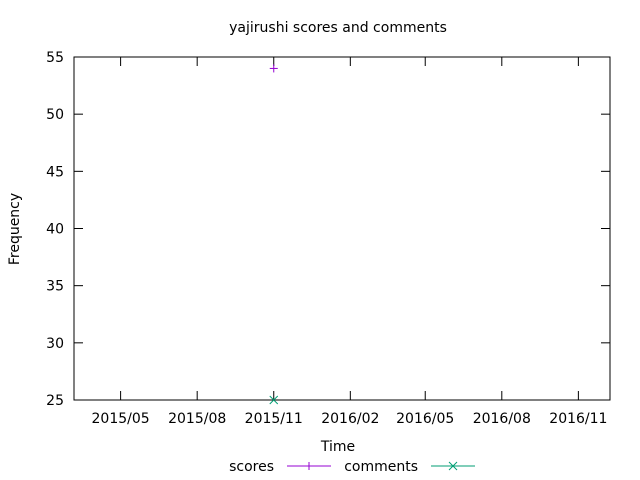 This screenshot has height=480, width=640. I want to click on y-tick-label: 55, so click(55, 58).